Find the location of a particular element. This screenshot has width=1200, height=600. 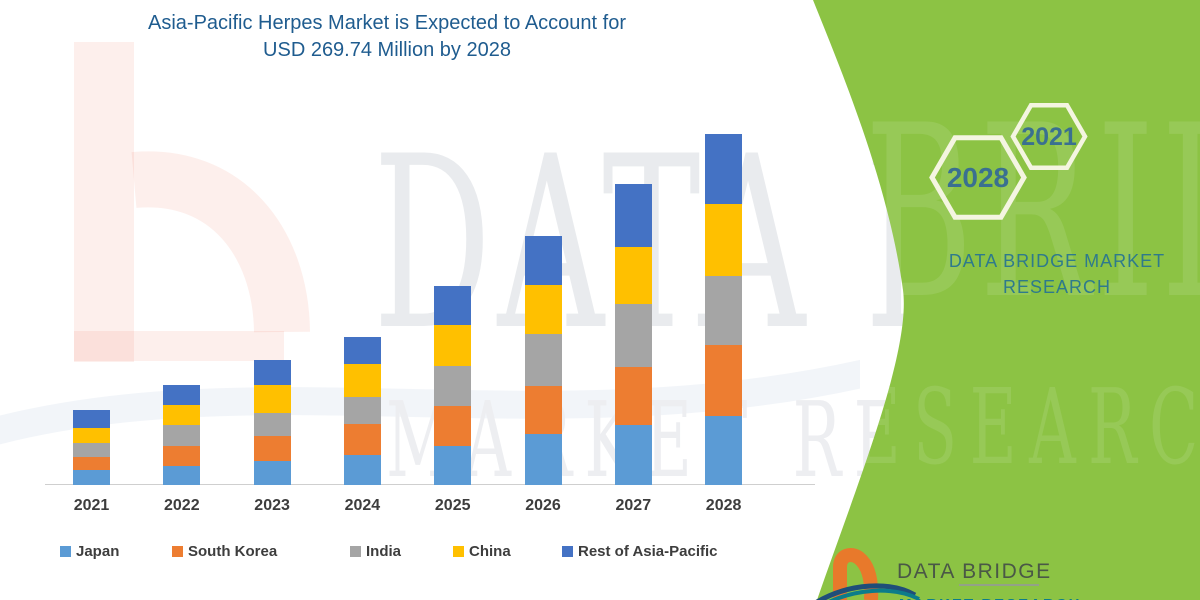

legend-item-rest-of-asia-pacific: Rest of Asia-Pacific is located at coordinates (640, 551).